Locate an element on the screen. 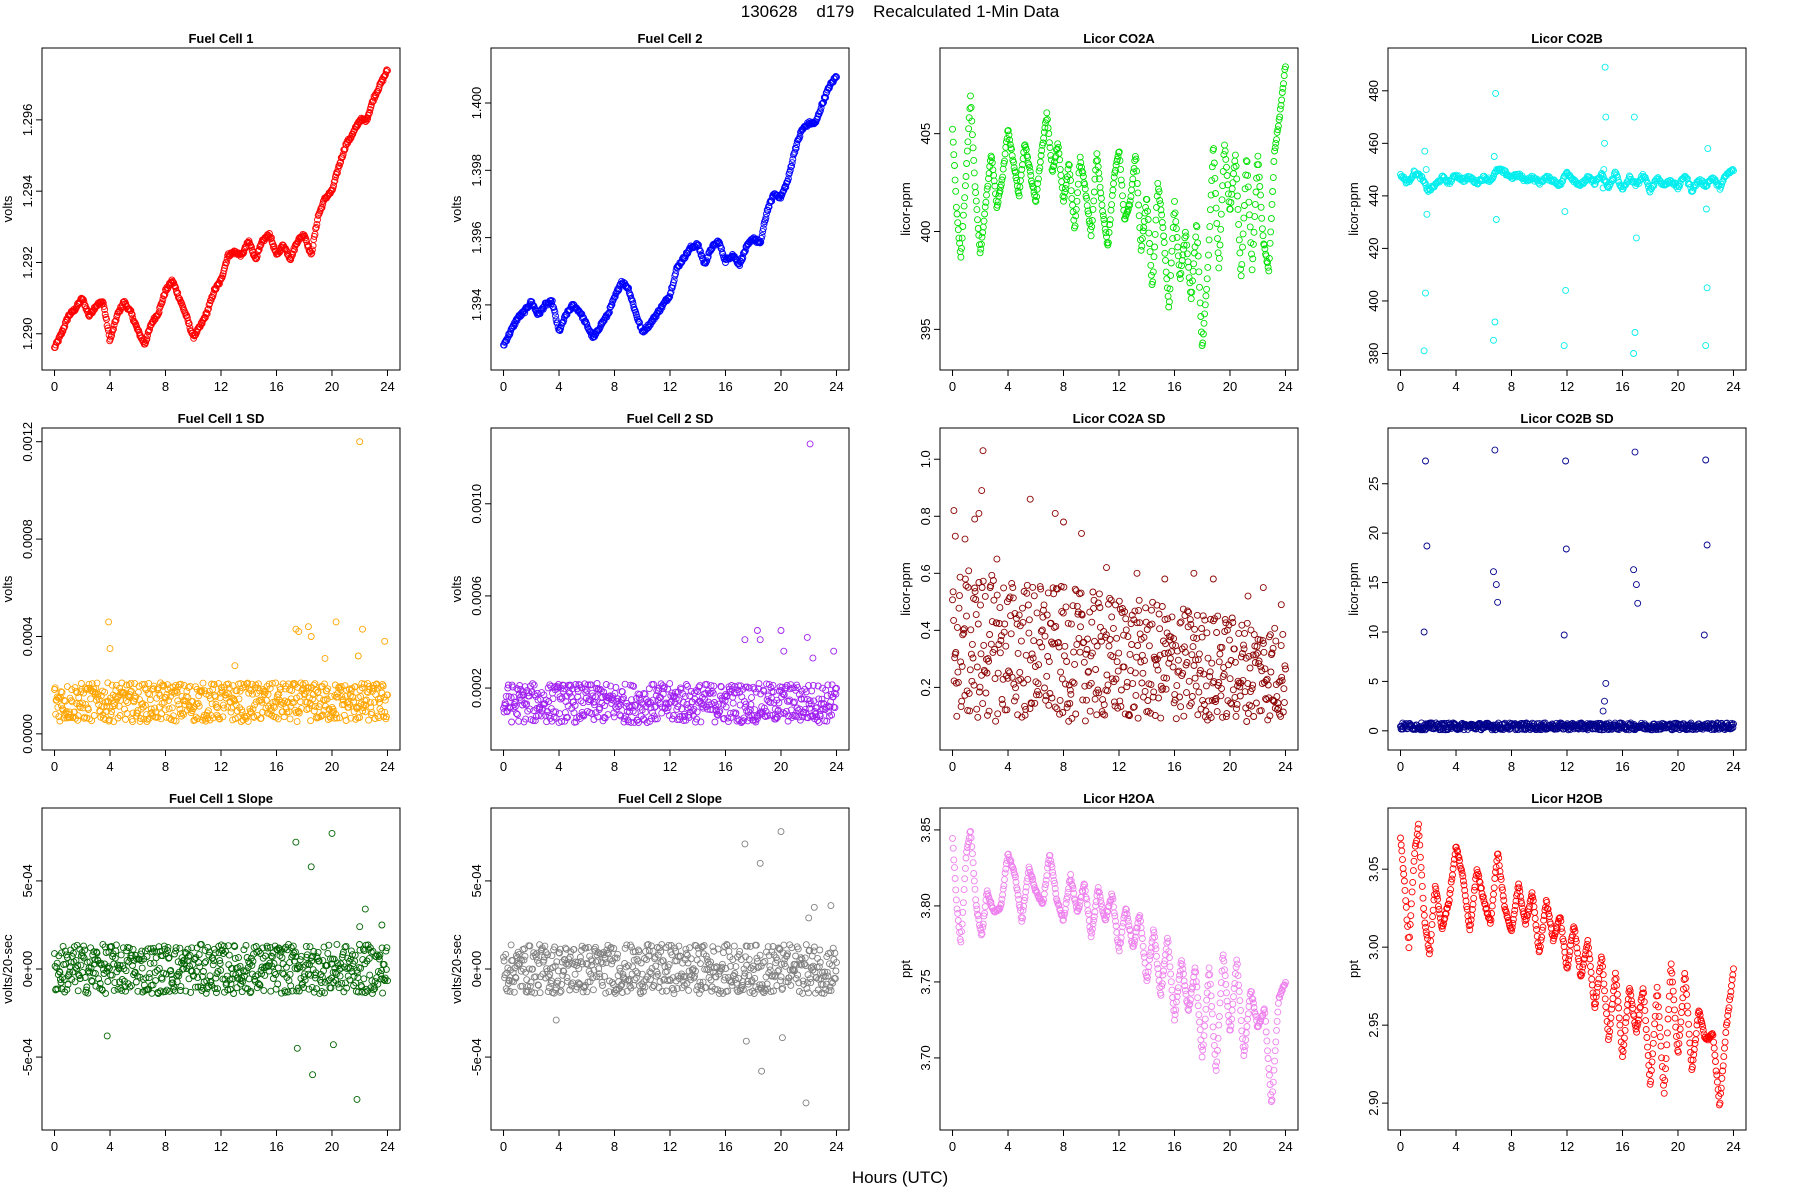  x-tick-label: 0 is located at coordinates (54, 766).